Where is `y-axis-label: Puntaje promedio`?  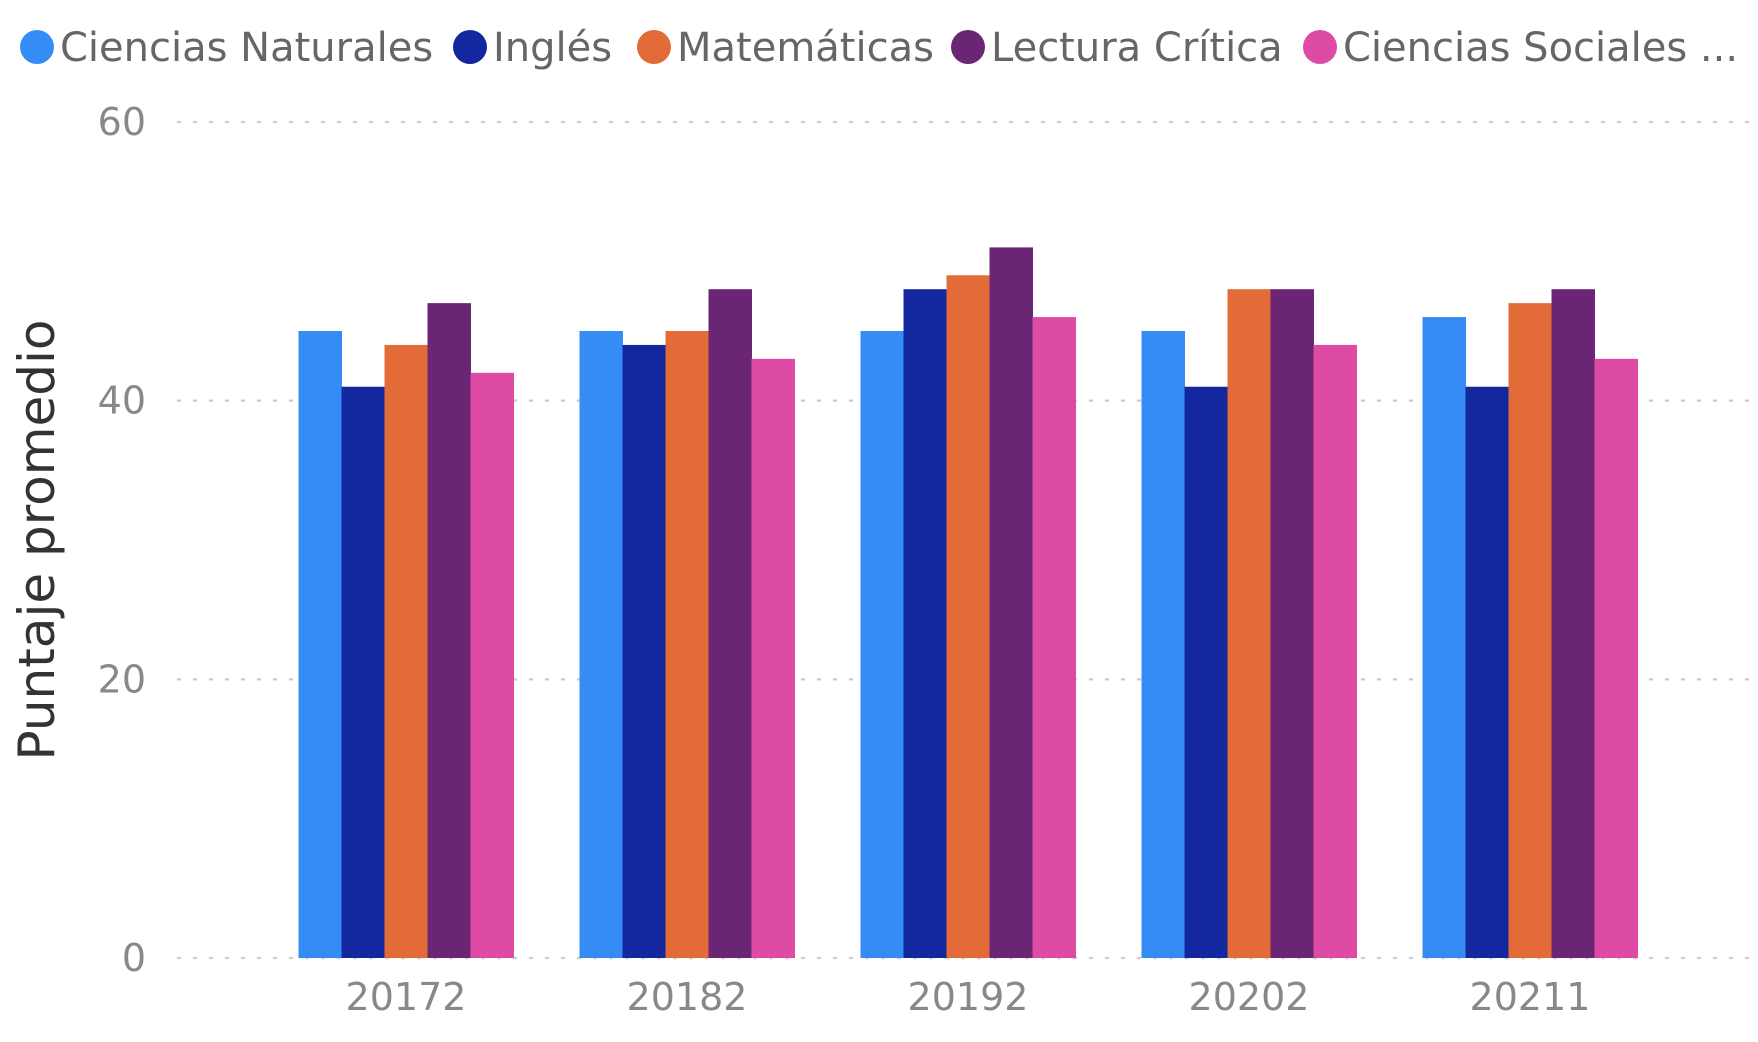 y-axis-label: Puntaje promedio is located at coordinates (37, 540).